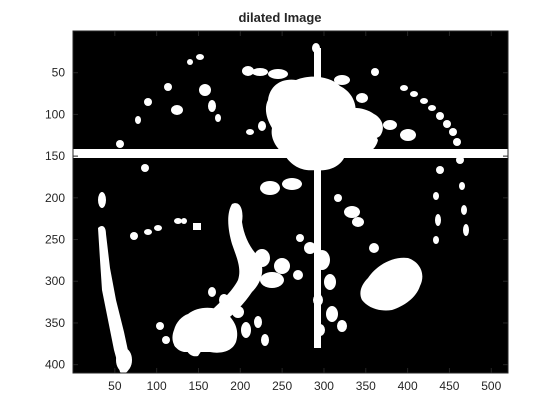  Describe the element at coordinates (449, 386) in the screenshot. I see `x-tick-label: 450` at that location.